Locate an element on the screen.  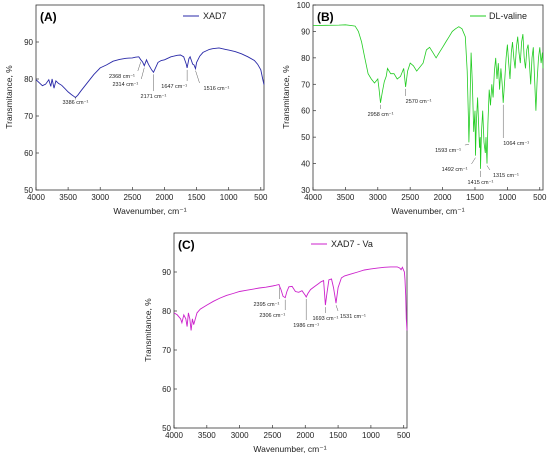
panel-b-annotation: 2570 cm⁻¹ is located at coordinates (419, 102).